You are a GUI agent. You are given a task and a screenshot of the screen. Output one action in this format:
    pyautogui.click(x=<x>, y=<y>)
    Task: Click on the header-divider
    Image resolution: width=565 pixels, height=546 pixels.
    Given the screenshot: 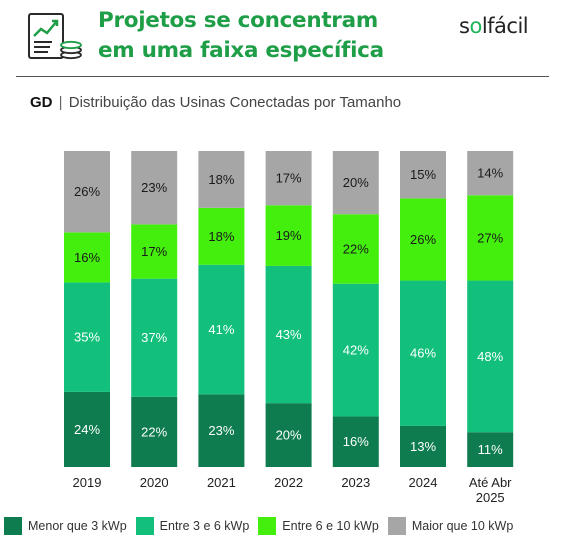 What is the action you would take?
    pyautogui.click(x=282, y=76)
    